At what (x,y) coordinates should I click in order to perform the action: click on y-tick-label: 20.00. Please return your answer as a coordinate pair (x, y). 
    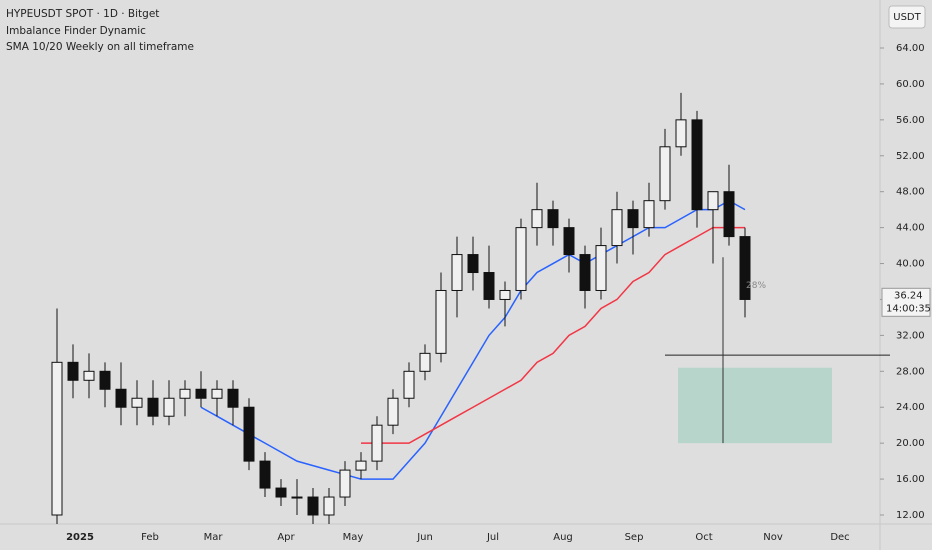
    Looking at the image, I should click on (910, 443).